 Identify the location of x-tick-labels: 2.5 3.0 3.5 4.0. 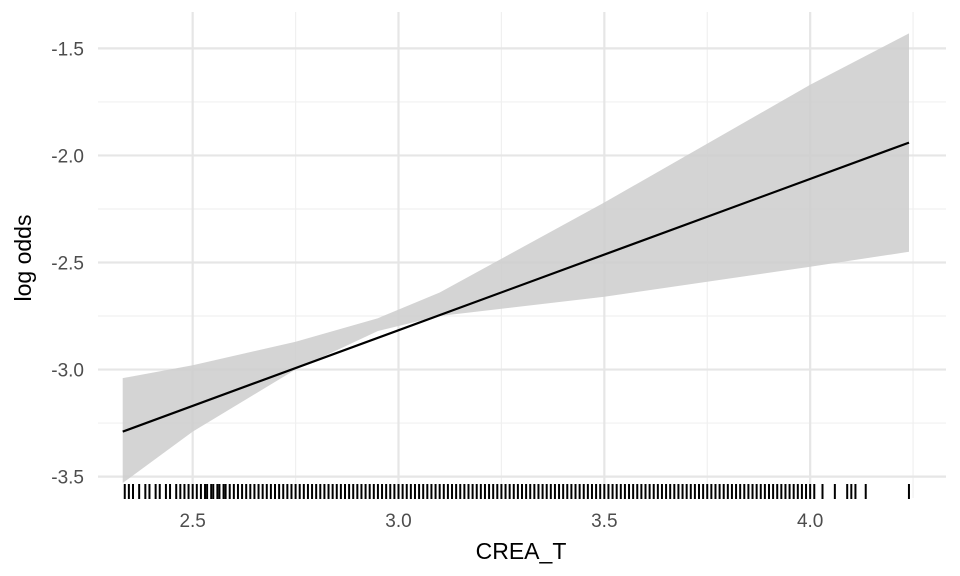
(501, 521).